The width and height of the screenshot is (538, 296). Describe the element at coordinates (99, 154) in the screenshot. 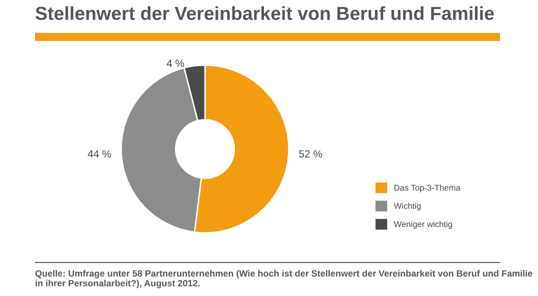

I see `data-label: 44 %` at that location.